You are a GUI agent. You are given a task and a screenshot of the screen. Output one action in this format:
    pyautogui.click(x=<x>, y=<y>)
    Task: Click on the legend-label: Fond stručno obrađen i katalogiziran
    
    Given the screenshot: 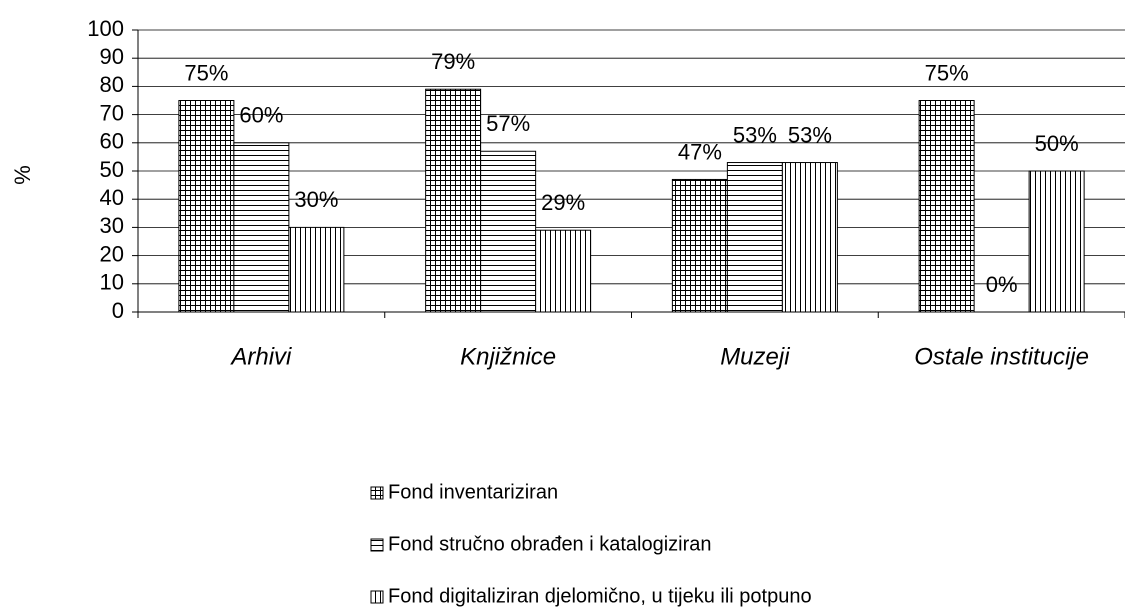 What is the action you would take?
    pyautogui.click(x=550, y=544)
    